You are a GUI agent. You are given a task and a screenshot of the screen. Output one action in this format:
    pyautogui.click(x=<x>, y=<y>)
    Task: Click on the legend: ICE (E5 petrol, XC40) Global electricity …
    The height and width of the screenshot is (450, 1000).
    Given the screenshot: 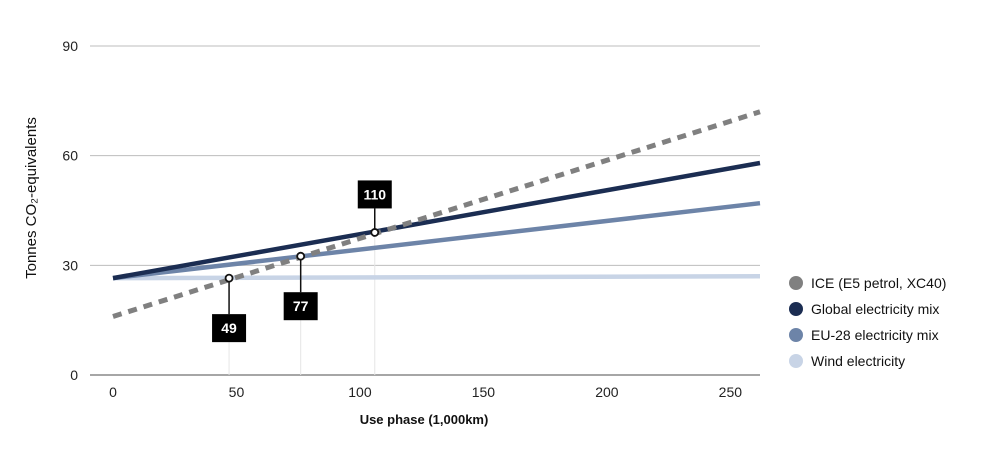 What is the action you would take?
    pyautogui.click(x=867, y=322)
    